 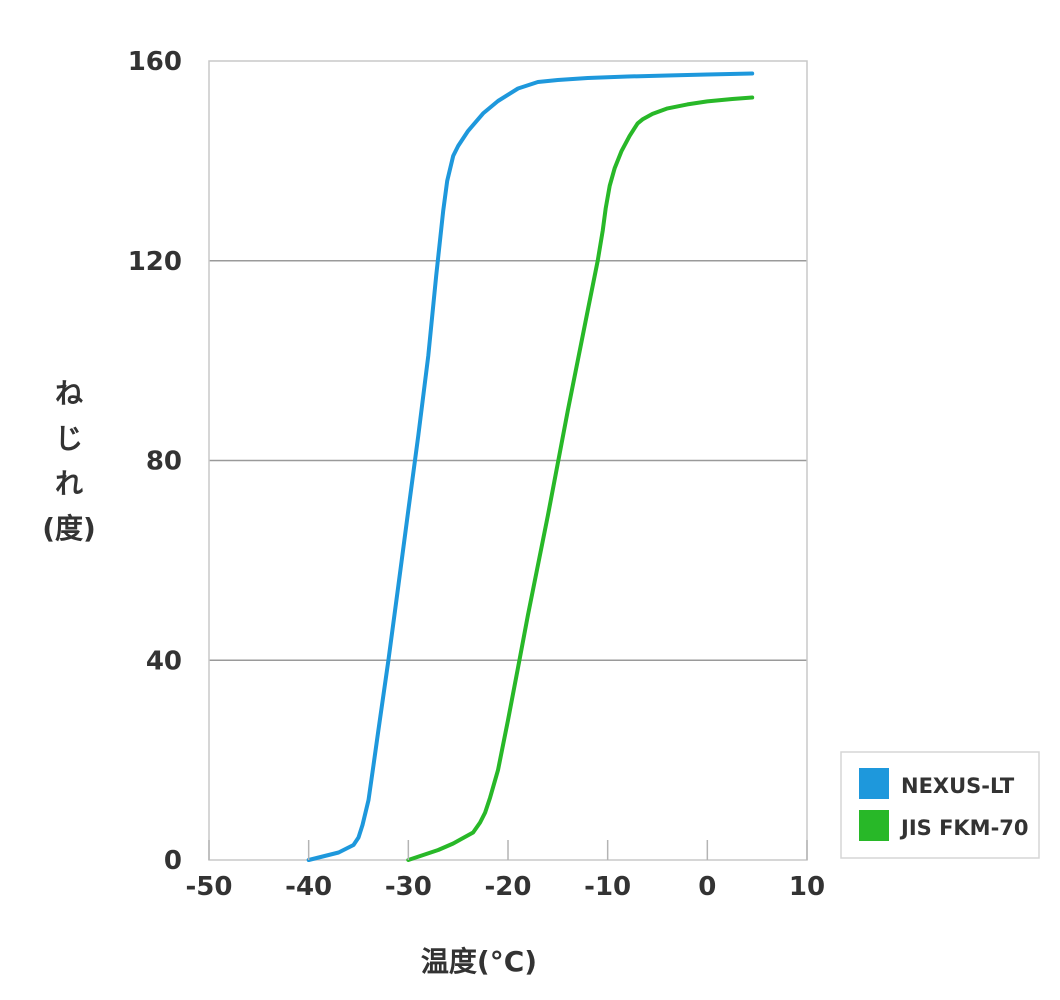 I want to click on legend-label-jis-fkm-70: JIS FKM-70, so click(x=964, y=828).